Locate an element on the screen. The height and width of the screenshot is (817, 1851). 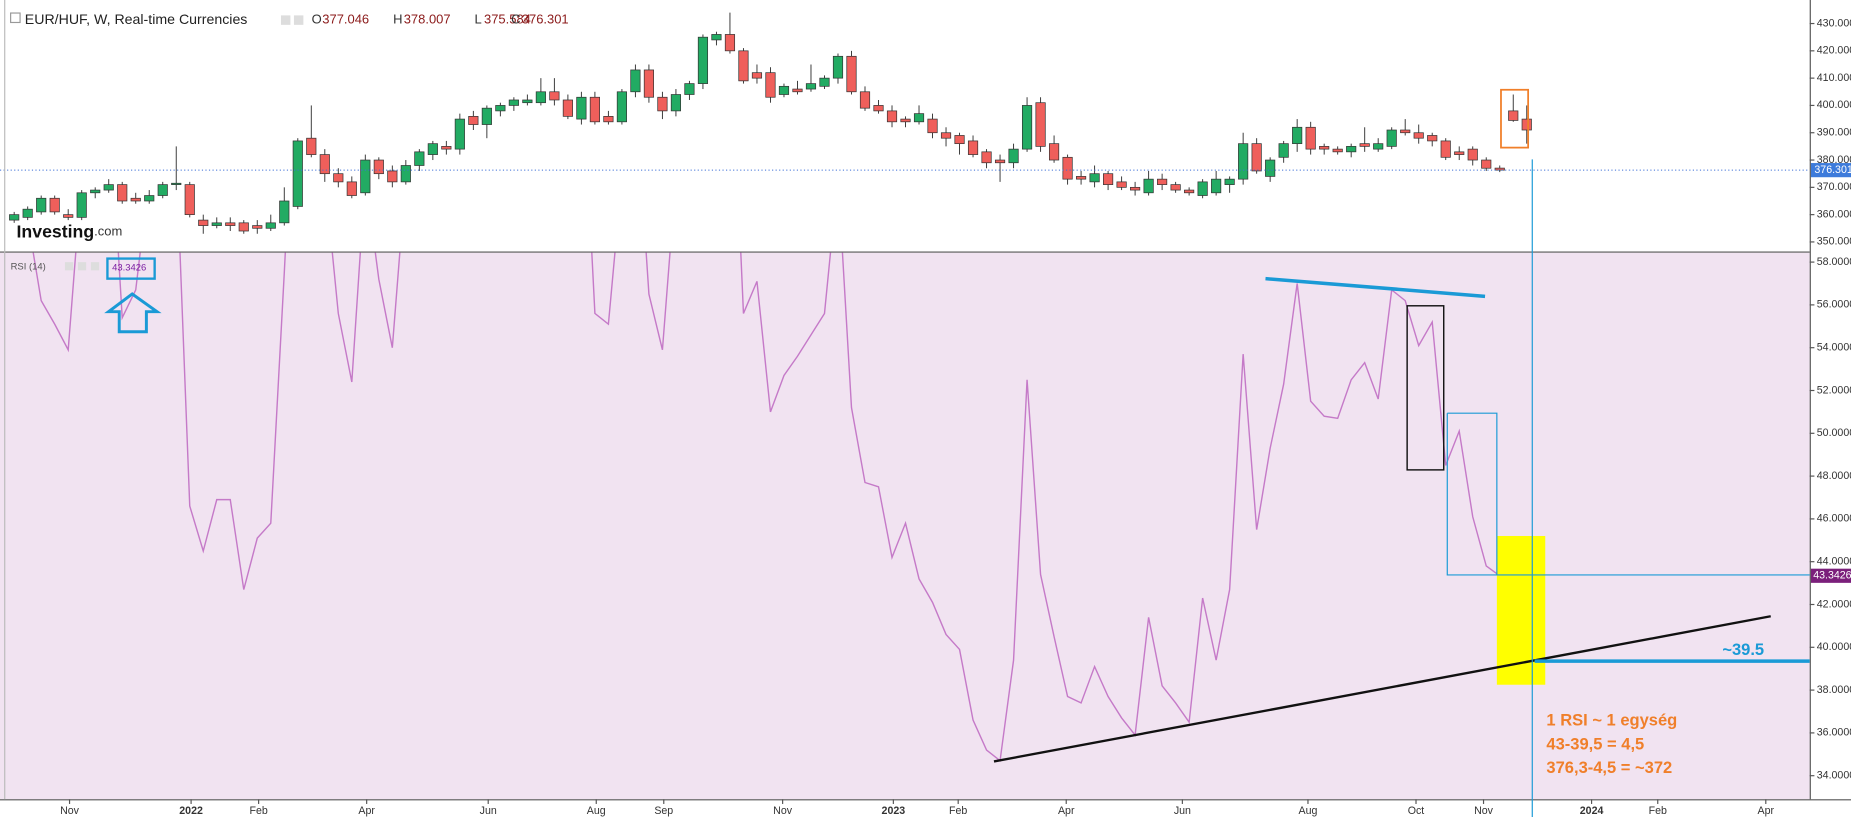
y-tick-label: 370.000 is located at coordinates (1834, 187).